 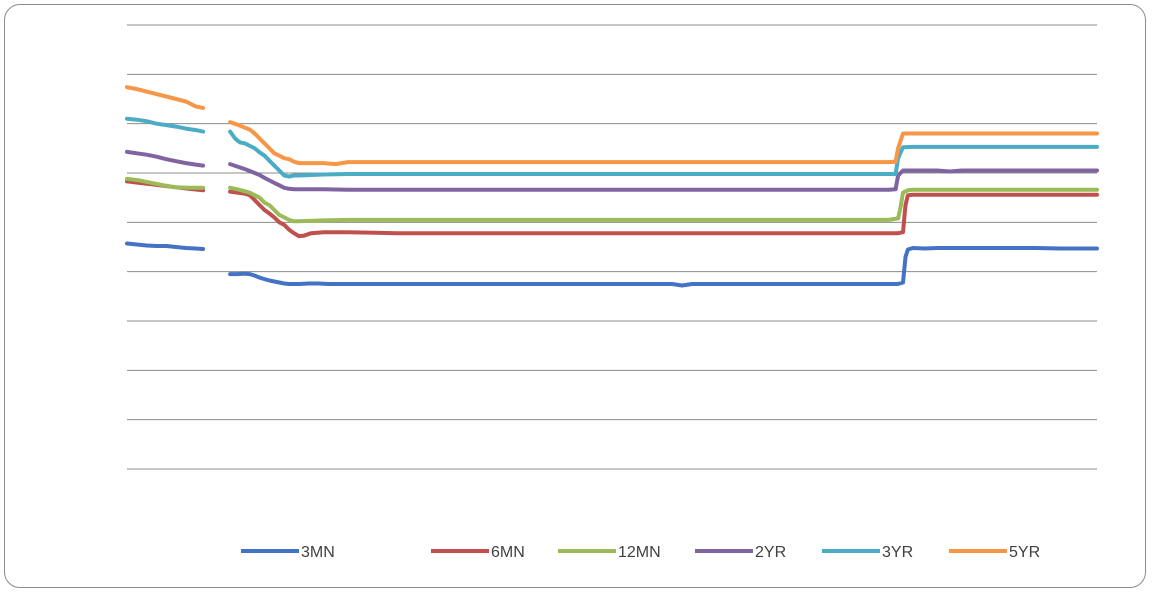 What do you see at coordinates (478, 552) in the screenshot?
I see `legend-item-6mn: 6MN` at bounding box center [478, 552].